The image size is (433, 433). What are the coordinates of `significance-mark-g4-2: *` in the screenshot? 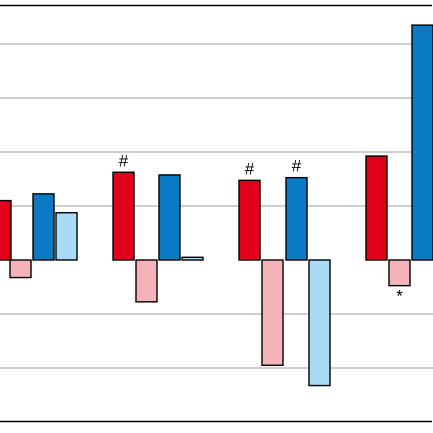 It's located at (399, 296).